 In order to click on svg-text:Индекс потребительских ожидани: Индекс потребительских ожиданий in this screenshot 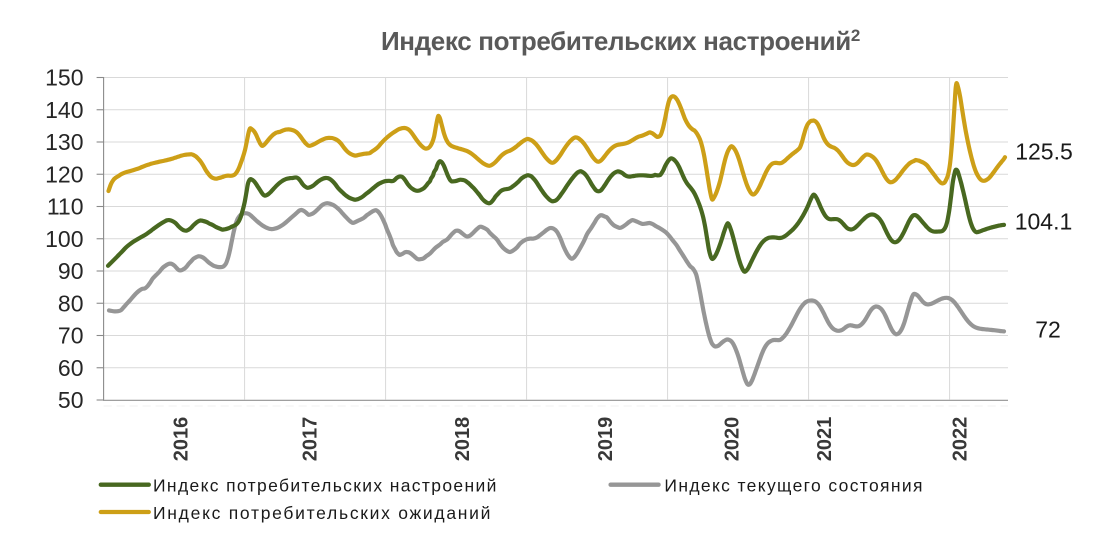, I will do `click(322, 513)`.